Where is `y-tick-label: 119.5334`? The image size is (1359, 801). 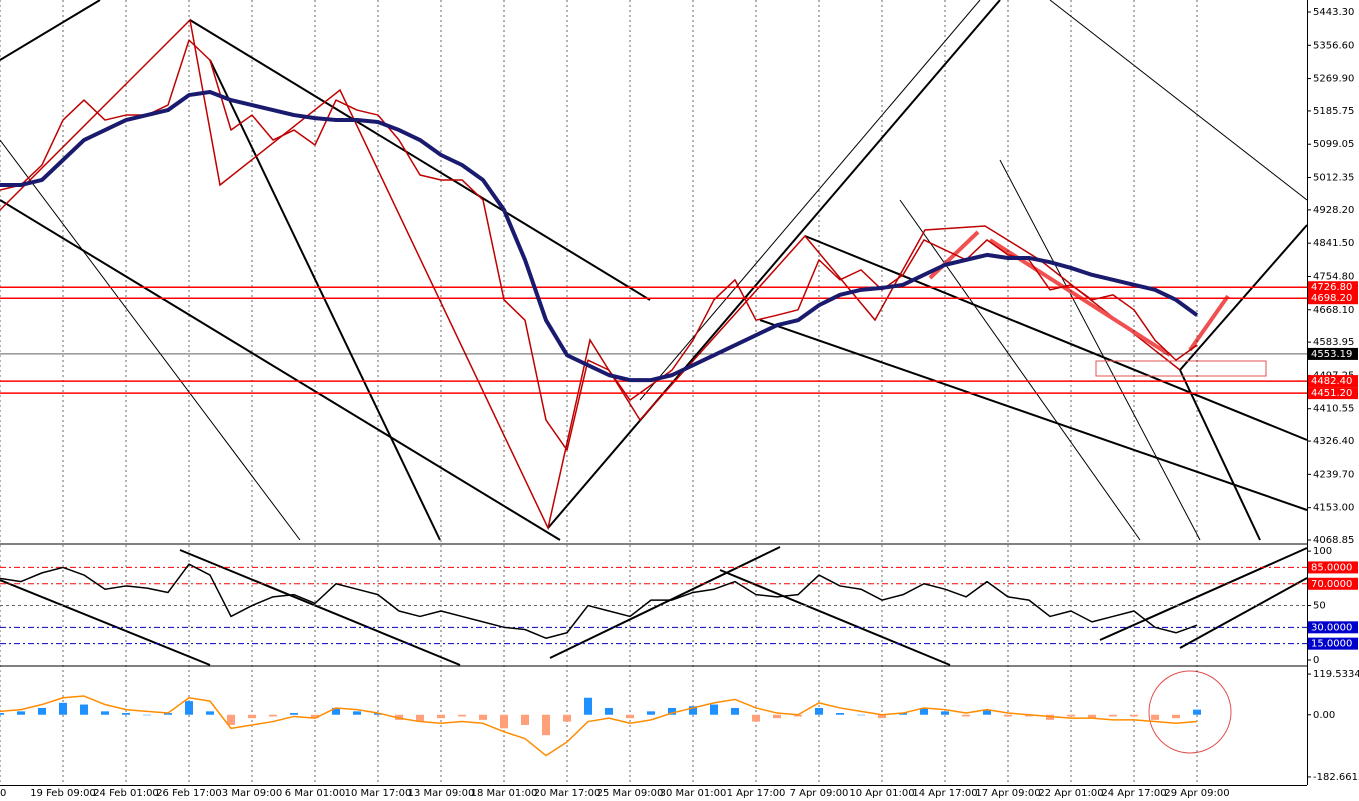 y-tick-label: 119.5334 is located at coordinates (1336, 674).